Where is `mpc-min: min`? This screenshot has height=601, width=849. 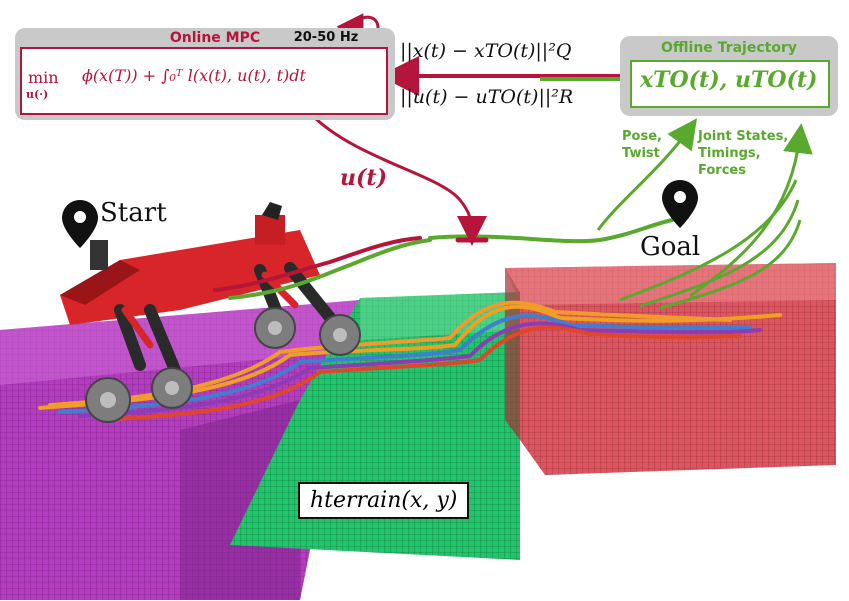
mpc-min: min is located at coordinates (43, 77).